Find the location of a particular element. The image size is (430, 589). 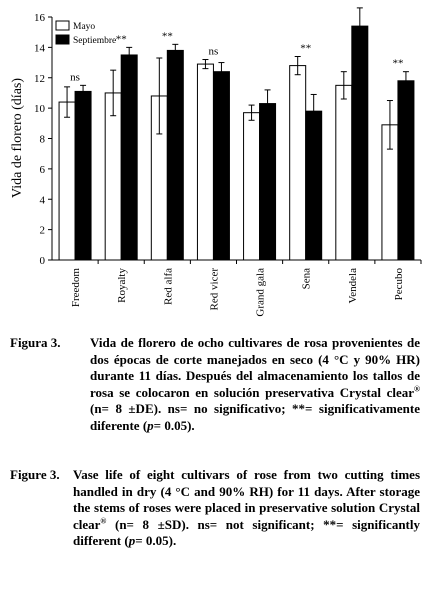

x-tick-label: Sena is located at coordinates (307, 279).